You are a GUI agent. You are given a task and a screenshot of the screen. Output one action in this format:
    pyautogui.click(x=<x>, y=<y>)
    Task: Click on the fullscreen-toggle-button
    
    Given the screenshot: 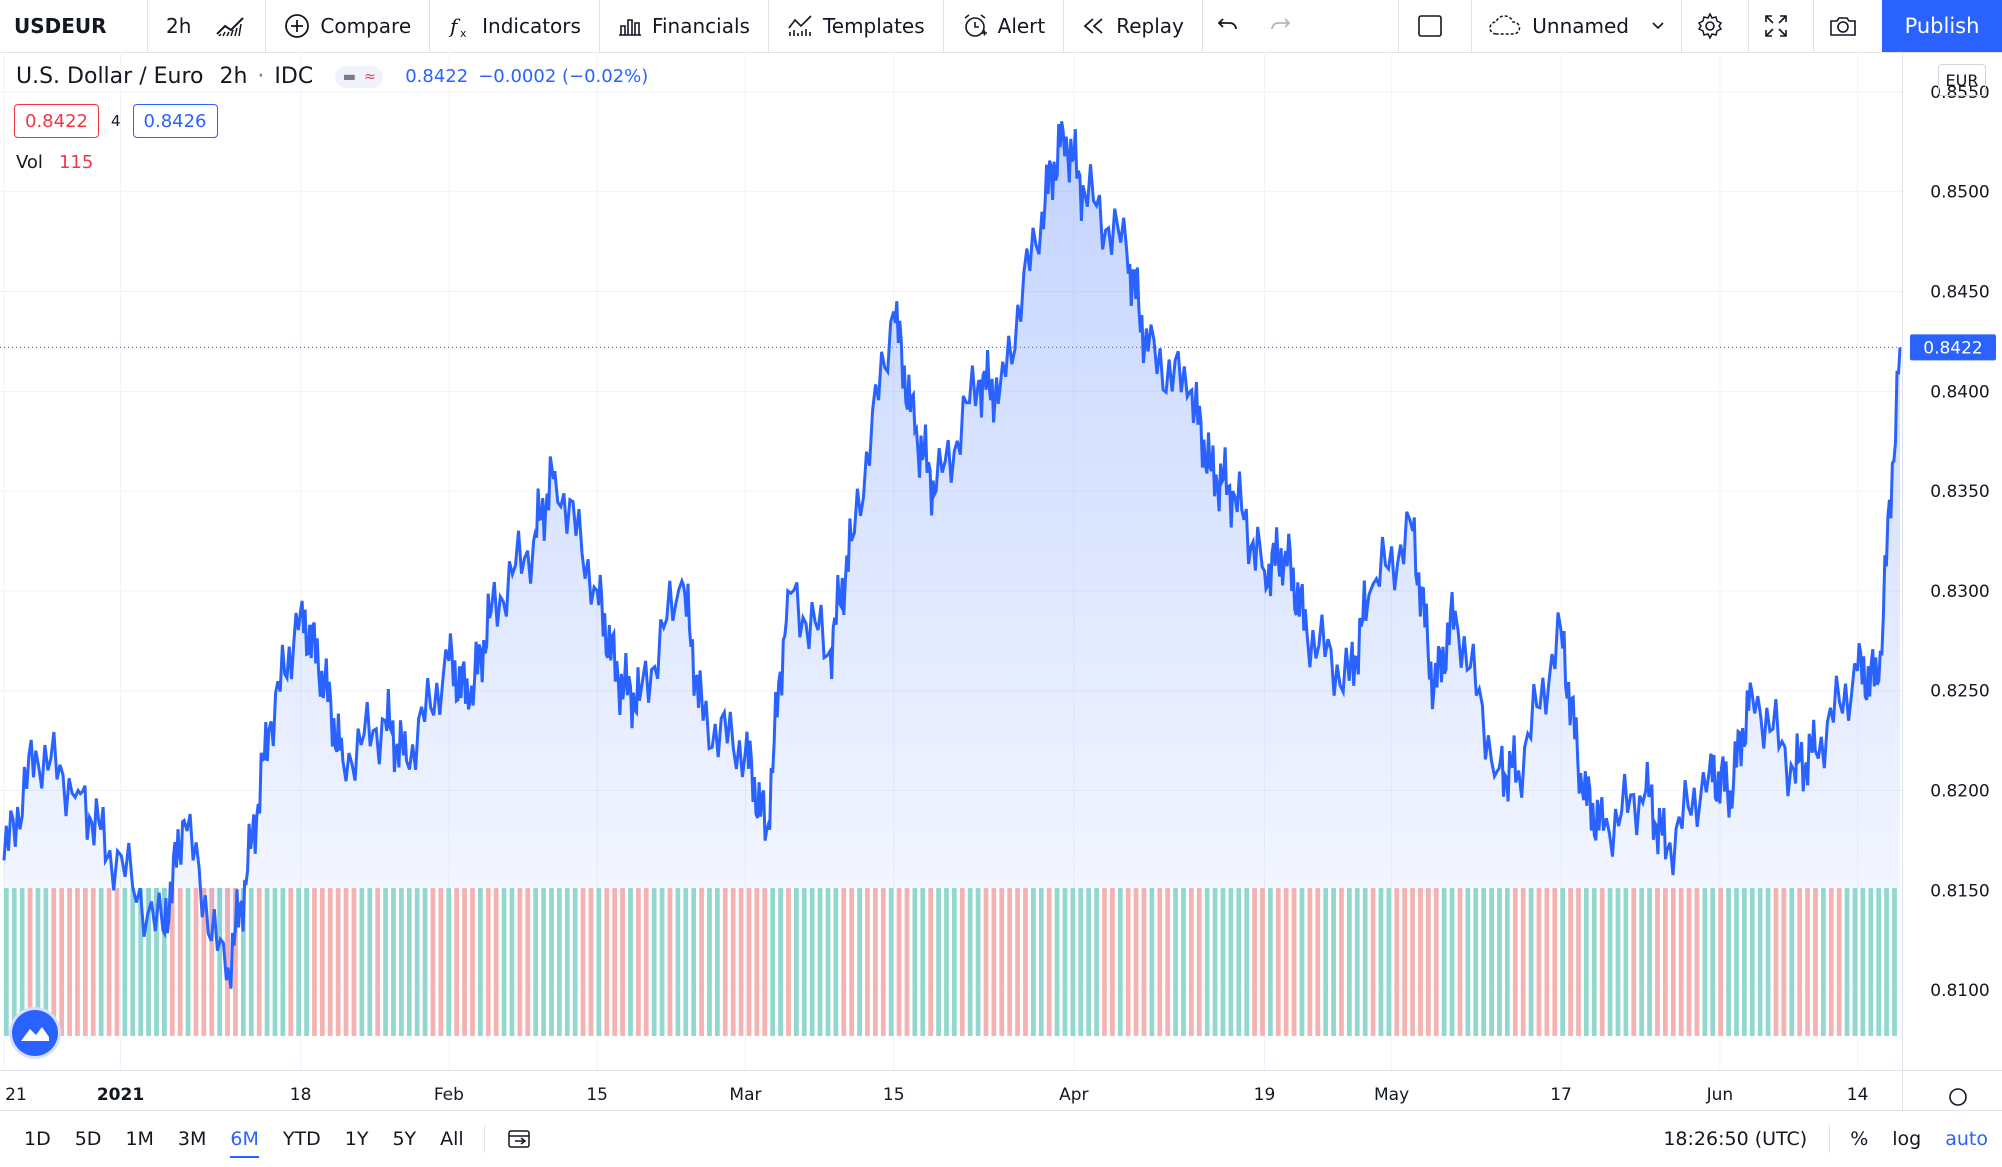 What is the action you would take?
    pyautogui.click(x=1434, y=26)
    